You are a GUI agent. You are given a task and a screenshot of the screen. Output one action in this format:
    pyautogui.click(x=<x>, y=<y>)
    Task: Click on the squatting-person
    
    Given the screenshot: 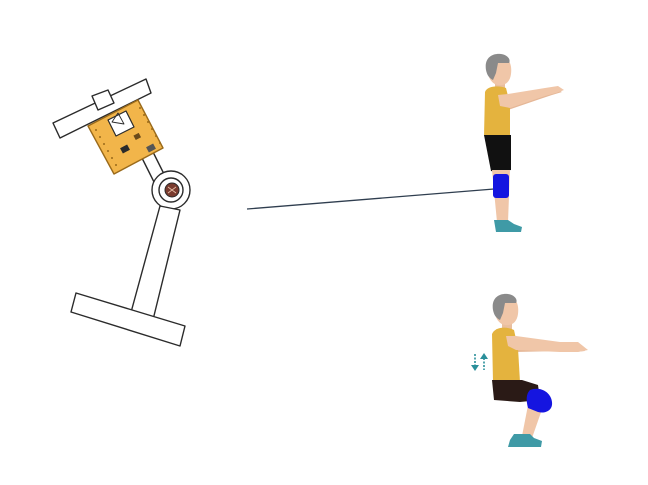 What is the action you would take?
    pyautogui.click(x=529, y=370)
    